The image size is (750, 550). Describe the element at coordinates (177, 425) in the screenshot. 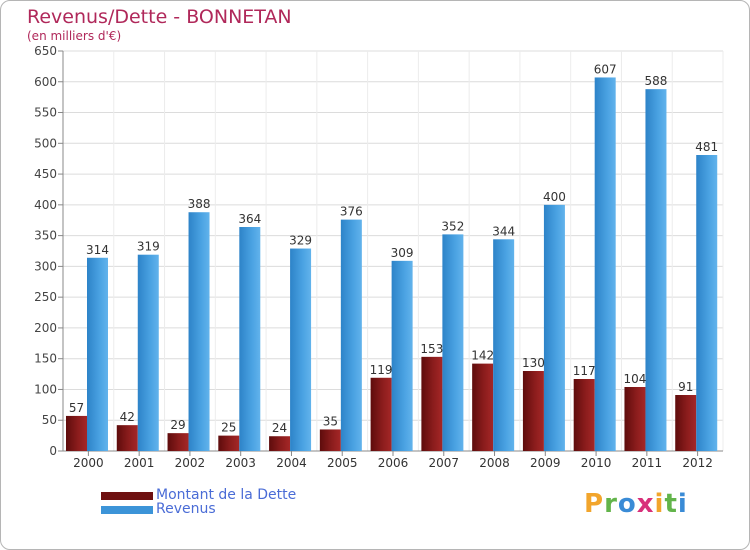

I see `data-label-debt: 29` at that location.